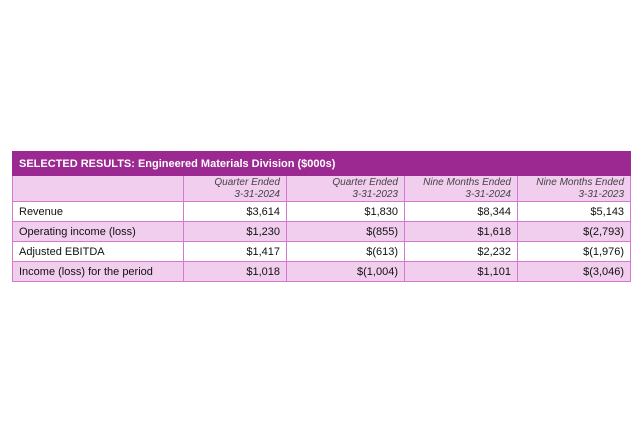  Describe the element at coordinates (345, 211) in the screenshot. I see `cell-value: $1,830` at that location.